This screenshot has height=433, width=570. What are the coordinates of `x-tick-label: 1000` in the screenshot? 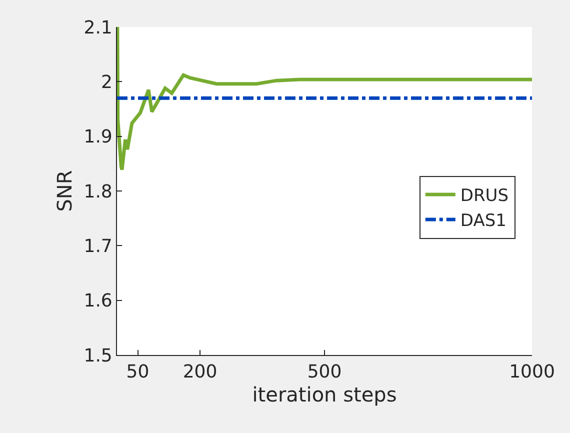 It's located at (532, 372).